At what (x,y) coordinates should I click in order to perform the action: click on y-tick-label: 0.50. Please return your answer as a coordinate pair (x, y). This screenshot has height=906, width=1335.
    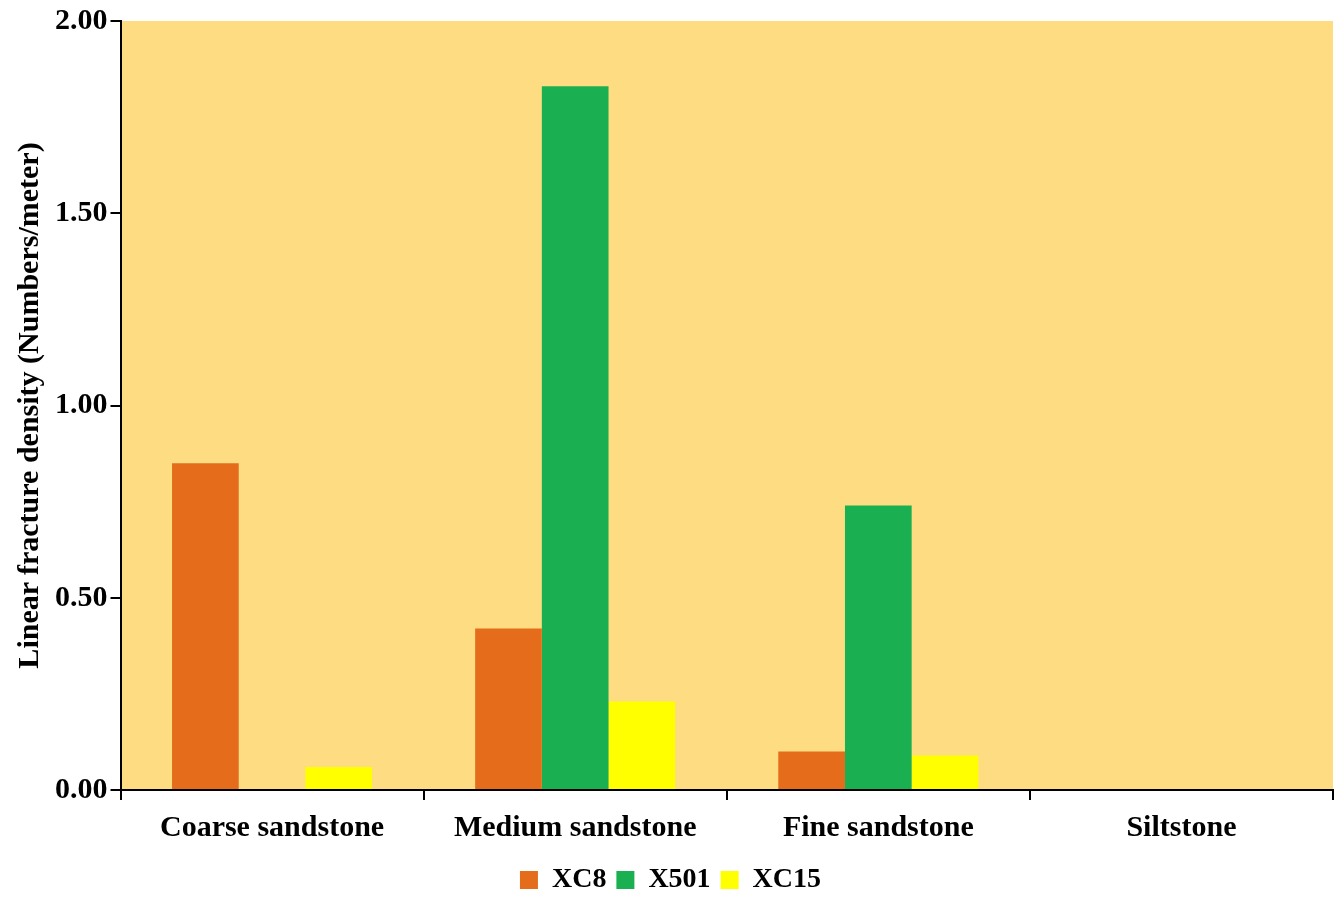
    Looking at the image, I should click on (81, 595).